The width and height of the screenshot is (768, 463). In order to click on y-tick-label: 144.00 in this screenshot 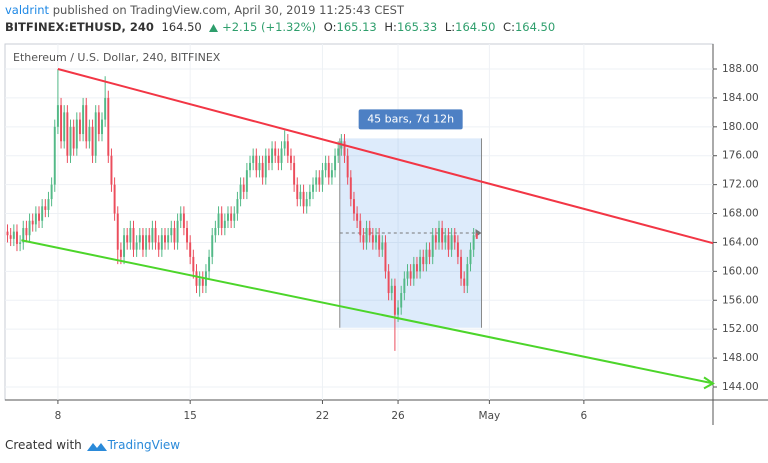, I will do `click(740, 387)`.